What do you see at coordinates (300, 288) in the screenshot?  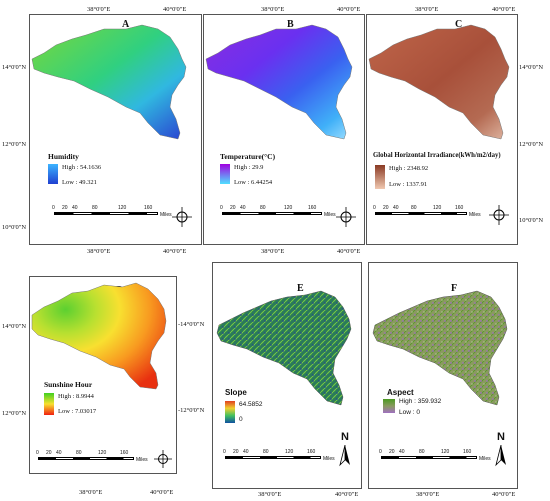 I see `panel-label: E` at bounding box center [300, 288].